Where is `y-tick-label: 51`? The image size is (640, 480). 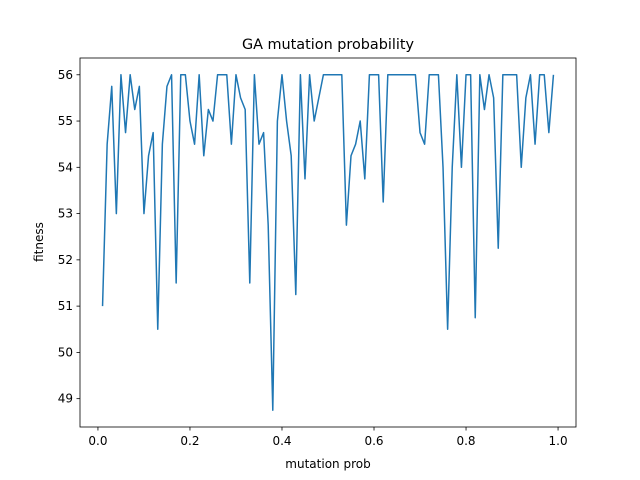
y-tick-label: 51 is located at coordinates (65, 306).